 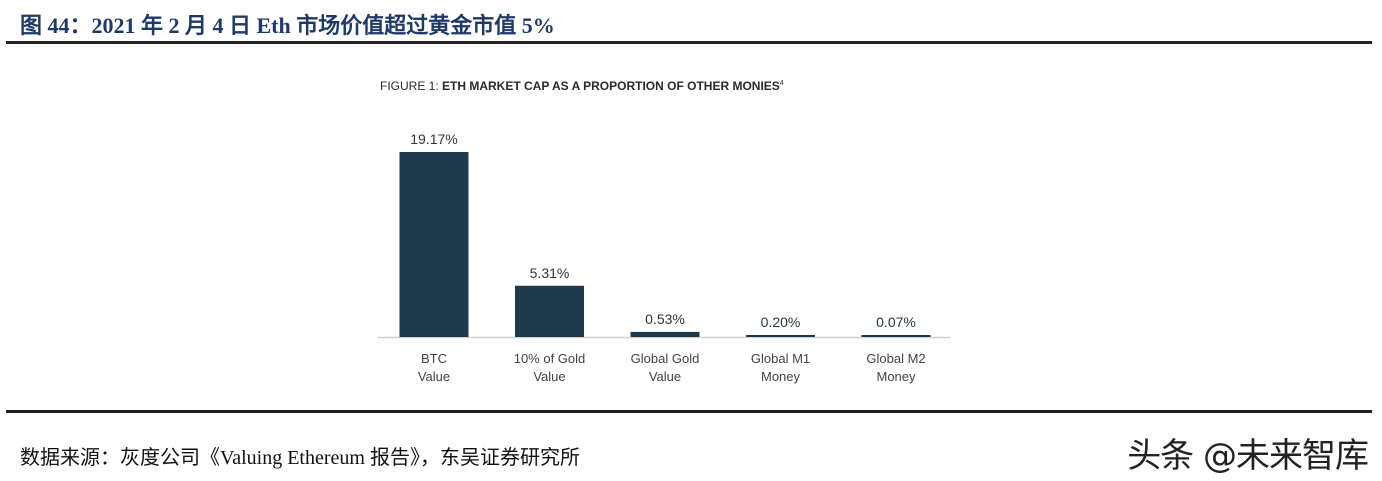 I want to click on category-label-0-1: Value, so click(x=434, y=376).